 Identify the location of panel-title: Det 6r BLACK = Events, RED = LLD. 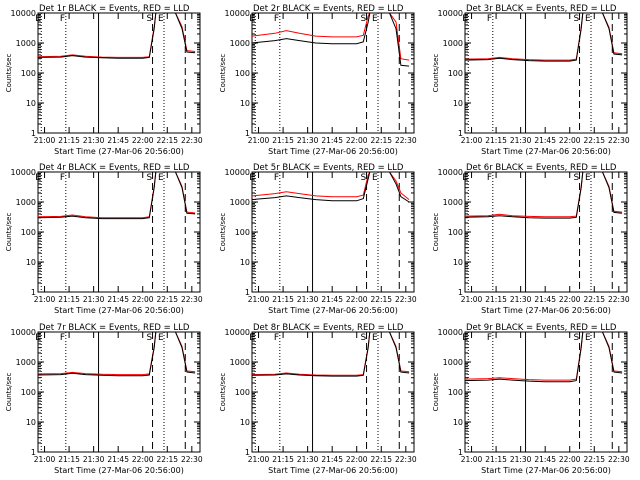
(541, 168).